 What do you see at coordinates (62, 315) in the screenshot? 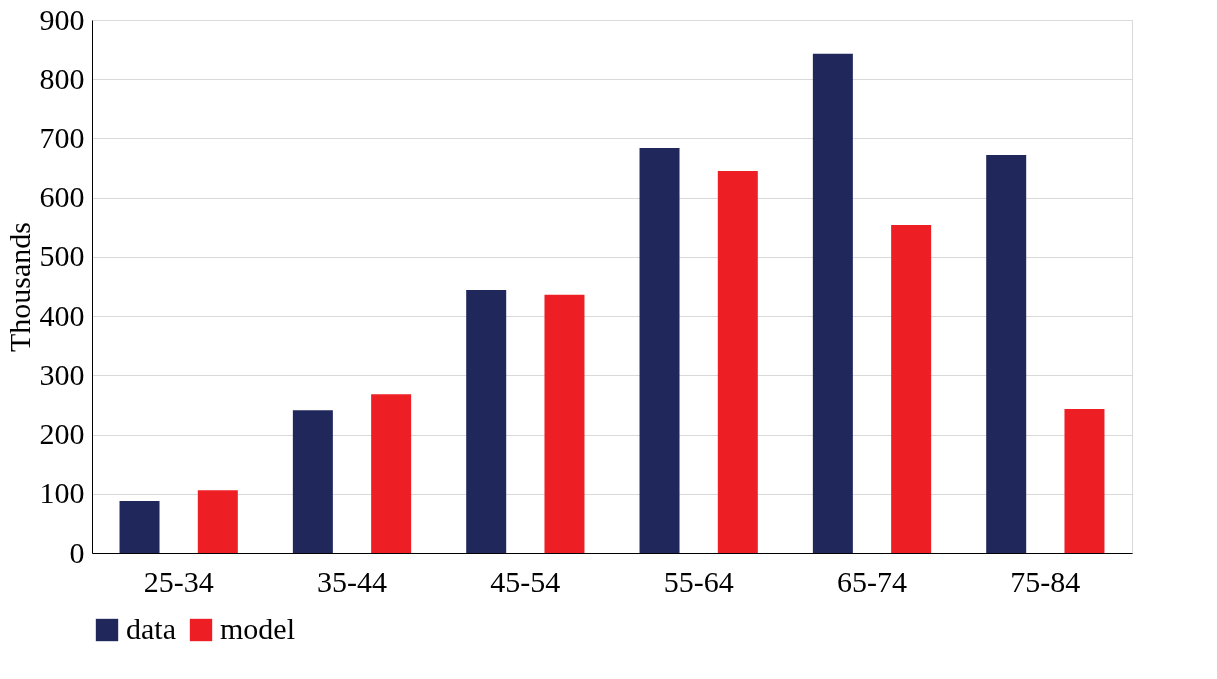
I see `y-tick-label: 400` at bounding box center [62, 315].